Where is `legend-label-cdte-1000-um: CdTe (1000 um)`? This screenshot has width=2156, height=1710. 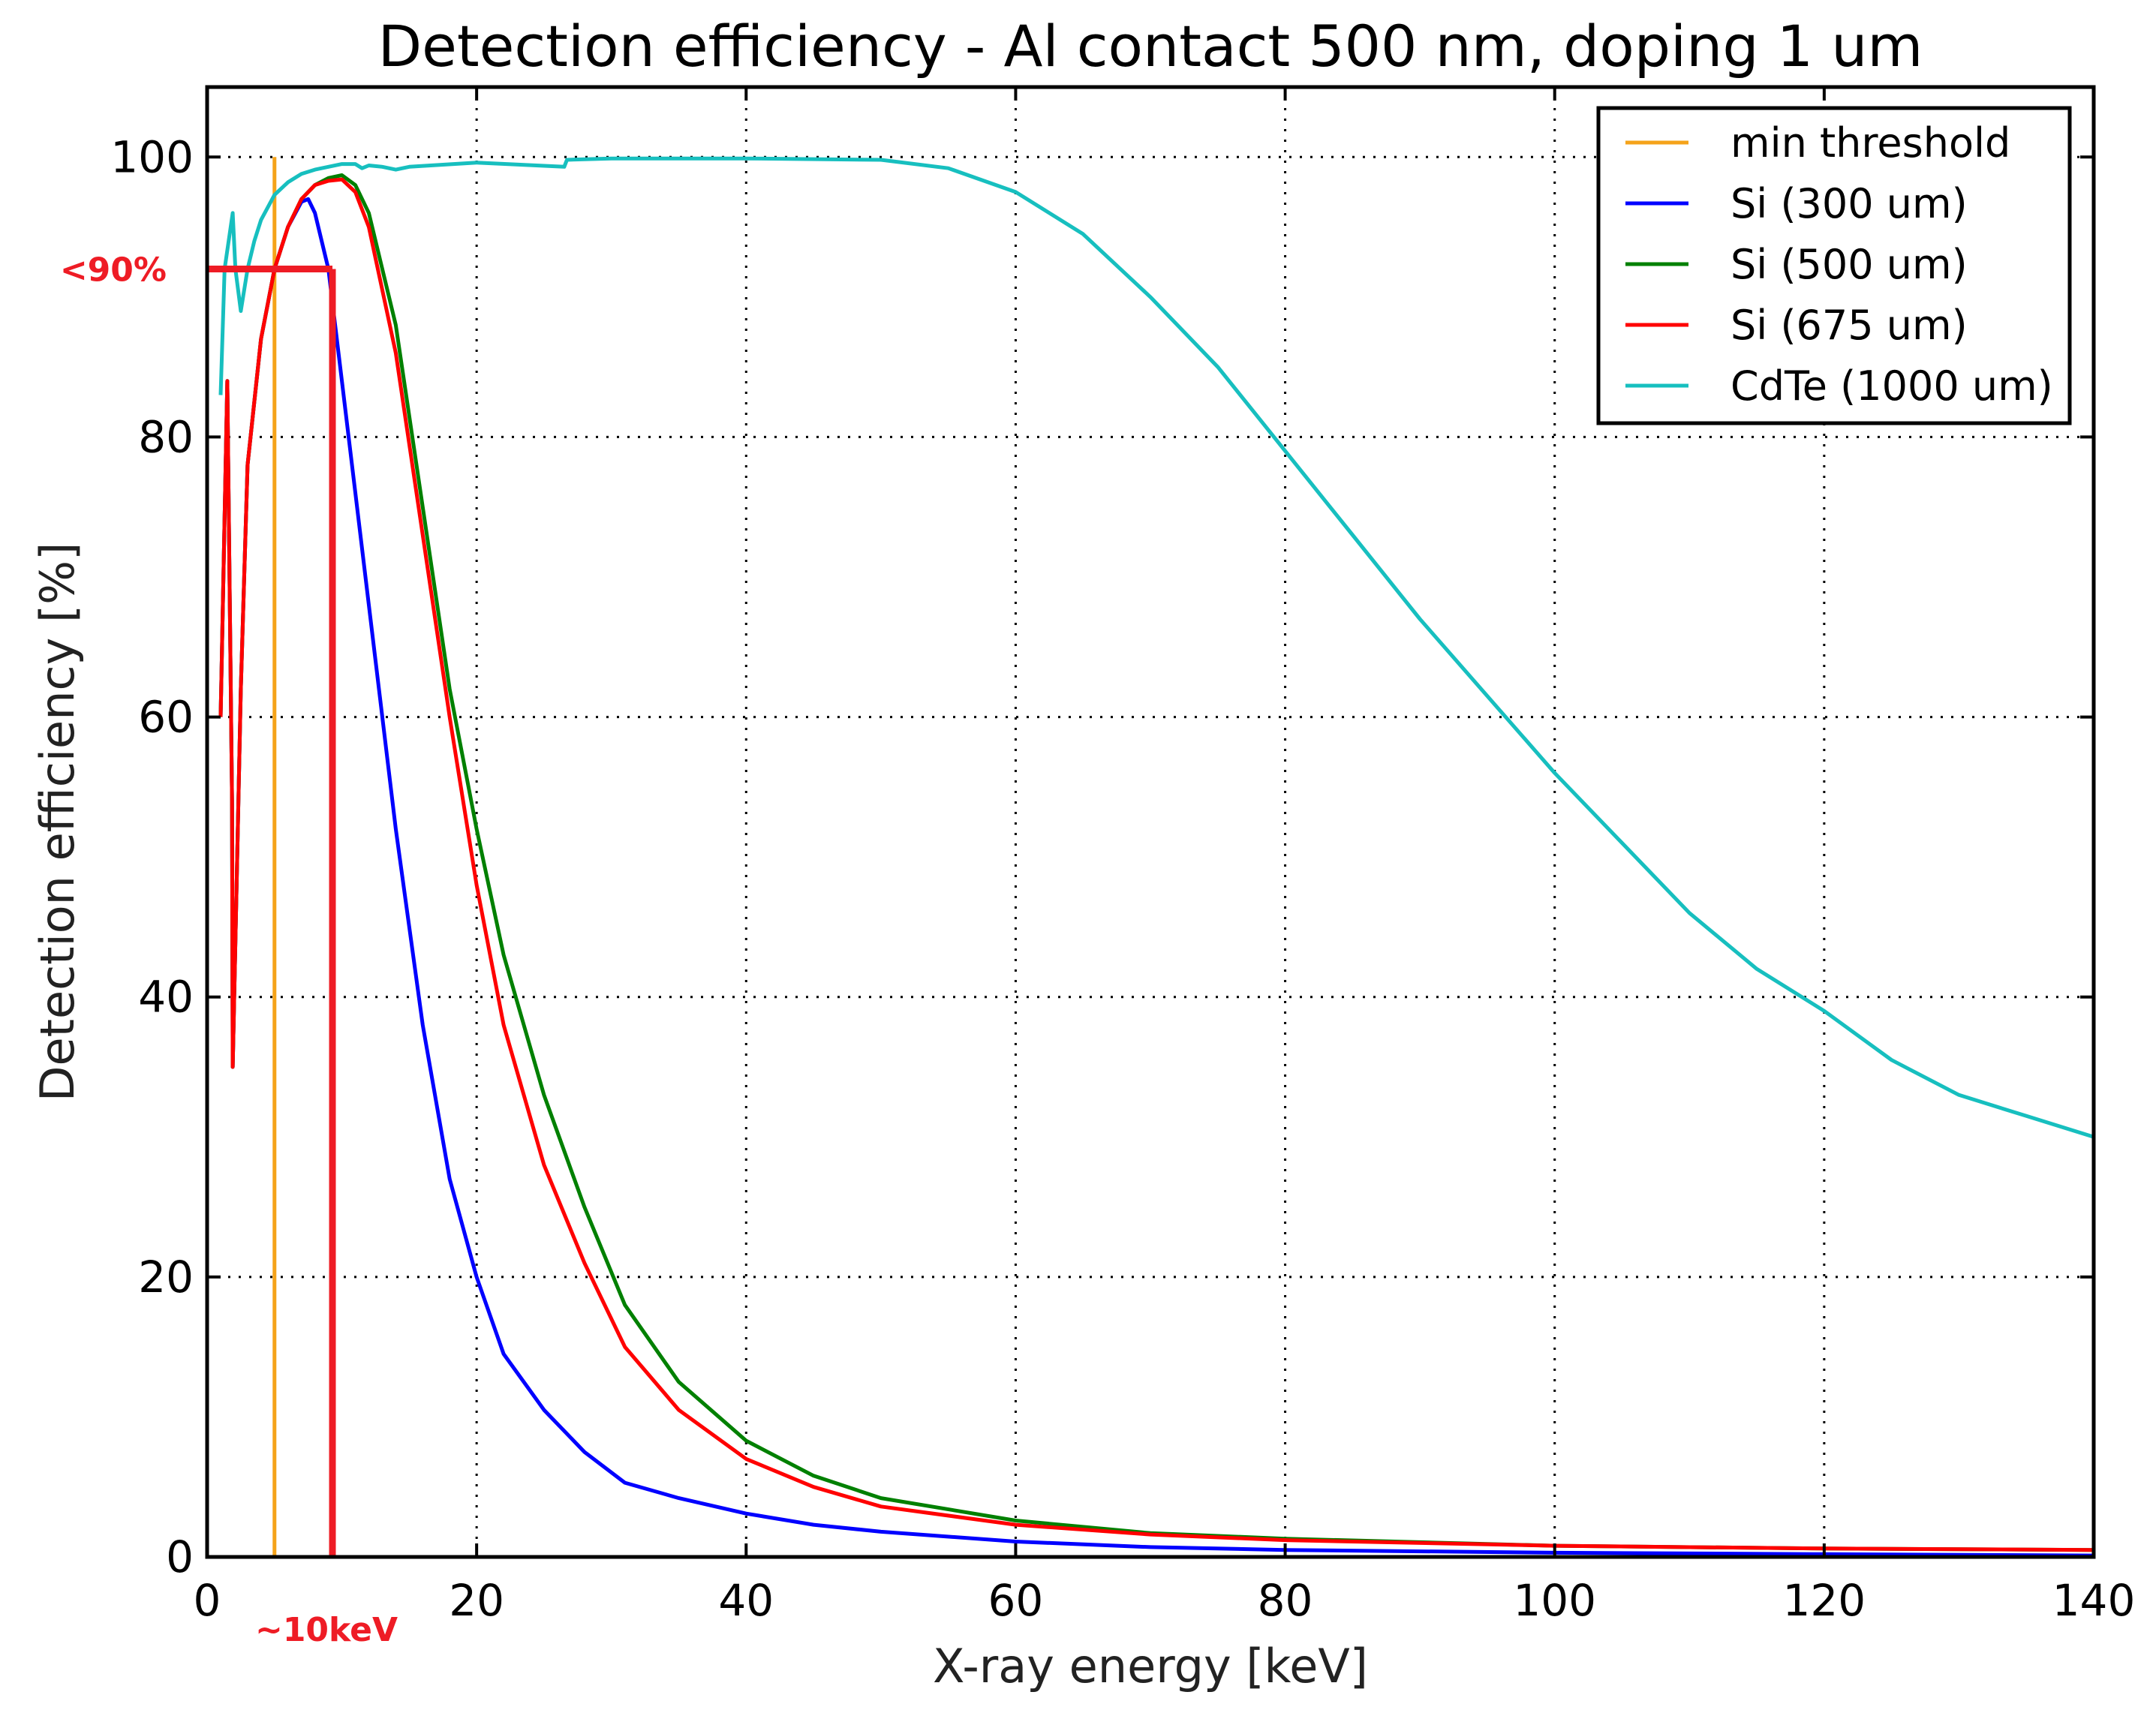 legend-label-cdte-1000-um: CdTe (1000 um) is located at coordinates (1892, 386).